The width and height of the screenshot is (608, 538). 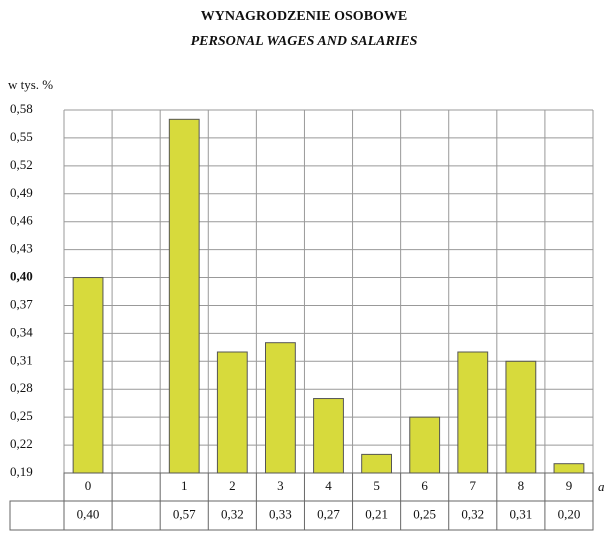 What do you see at coordinates (569, 485) in the screenshot?
I see `x-tick-label: 9` at bounding box center [569, 485].